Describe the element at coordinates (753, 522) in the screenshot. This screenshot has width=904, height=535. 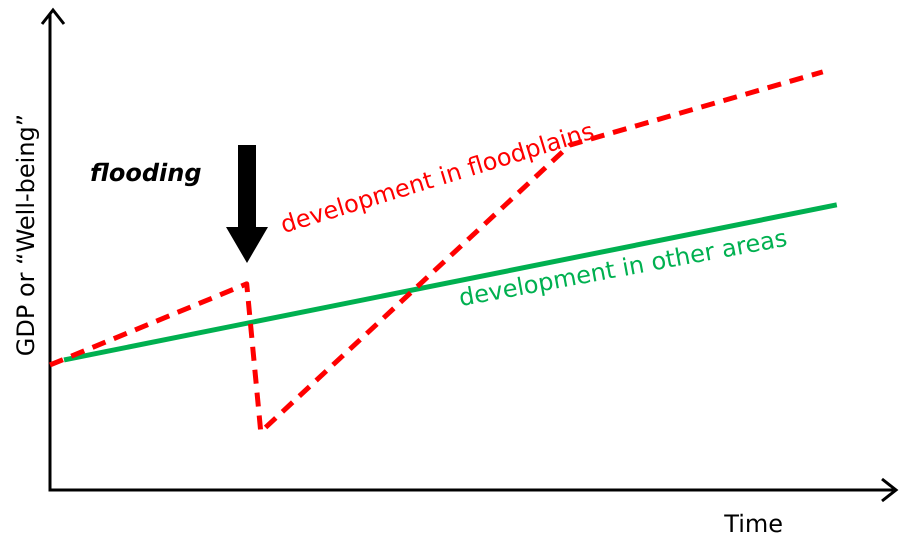
I see `x-axis-title: Time` at that location.